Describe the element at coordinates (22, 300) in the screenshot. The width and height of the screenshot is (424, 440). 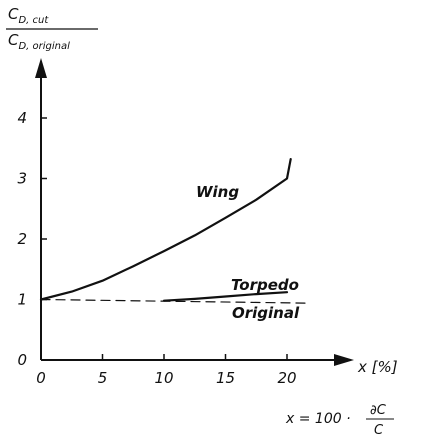
I see `y-tick-label: 1` at that location.